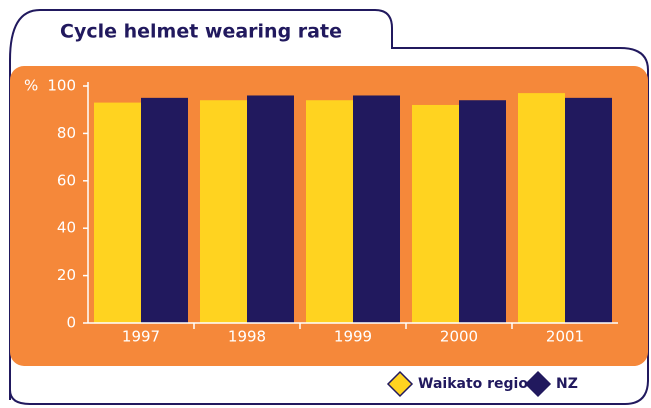  What do you see at coordinates (201, 32) in the screenshot?
I see `chart-title: Cycle helmet wearing rate` at bounding box center [201, 32].